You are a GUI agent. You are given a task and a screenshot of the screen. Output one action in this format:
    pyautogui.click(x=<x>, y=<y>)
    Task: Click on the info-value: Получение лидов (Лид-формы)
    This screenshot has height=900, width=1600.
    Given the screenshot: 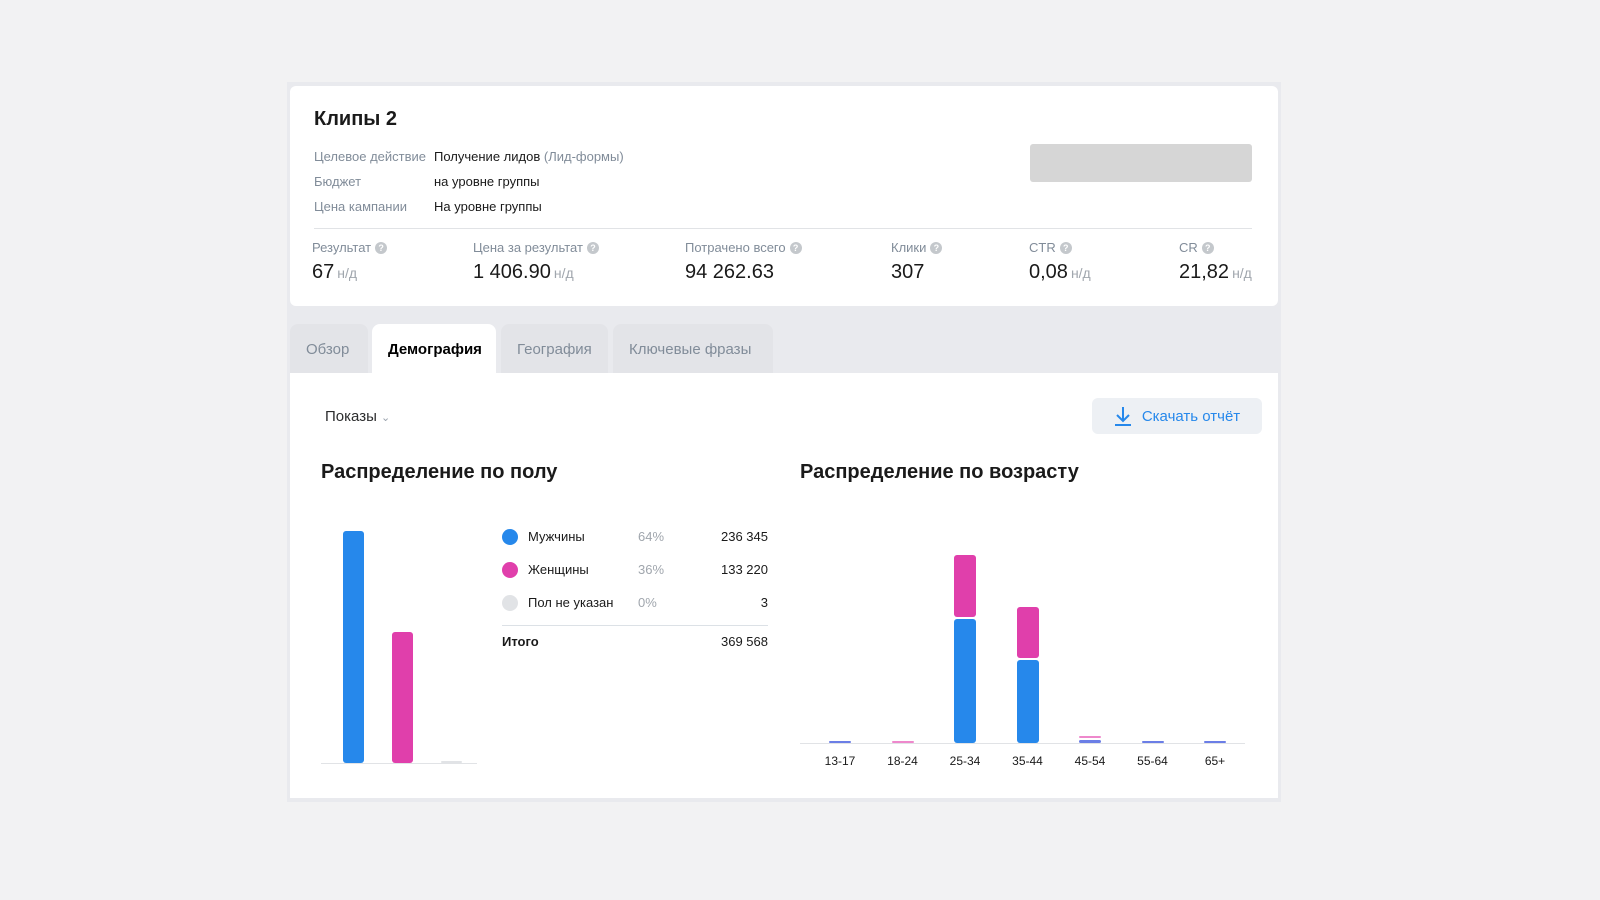 What is the action you would take?
    pyautogui.click(x=529, y=156)
    